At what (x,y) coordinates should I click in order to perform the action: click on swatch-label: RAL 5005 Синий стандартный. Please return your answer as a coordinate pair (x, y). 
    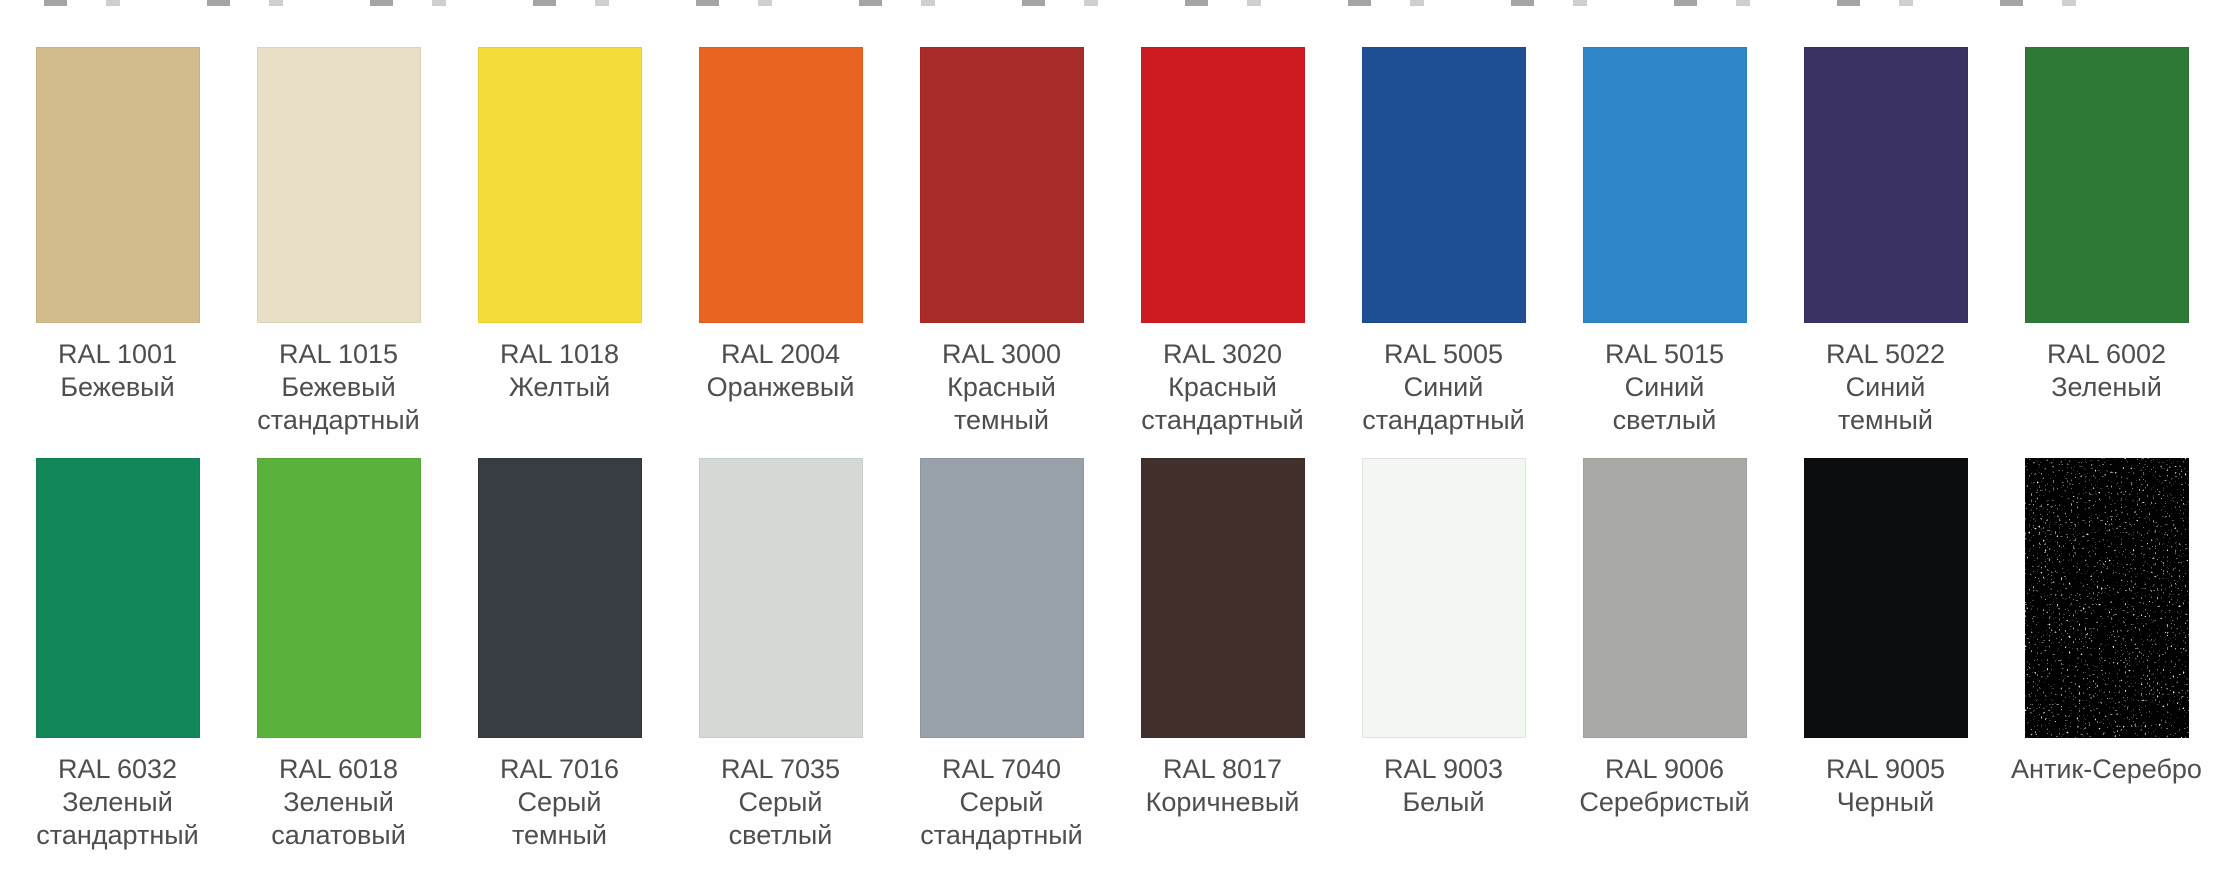
    Looking at the image, I should click on (1443, 387).